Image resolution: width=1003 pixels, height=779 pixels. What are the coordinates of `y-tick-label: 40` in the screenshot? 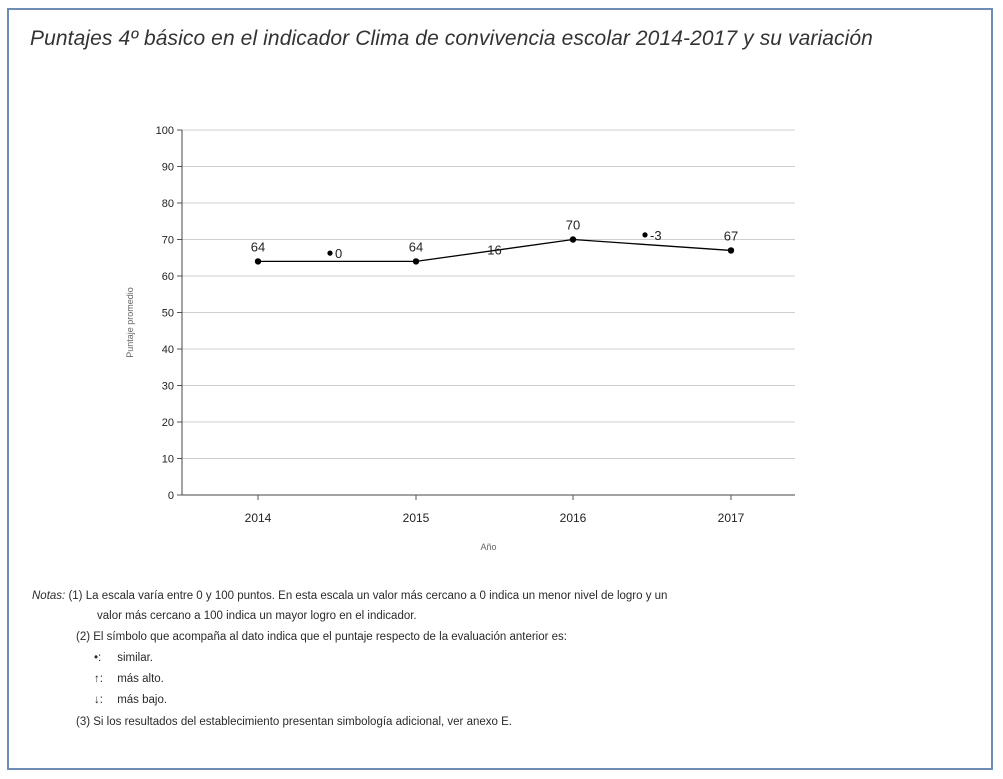 It's located at (168, 350).